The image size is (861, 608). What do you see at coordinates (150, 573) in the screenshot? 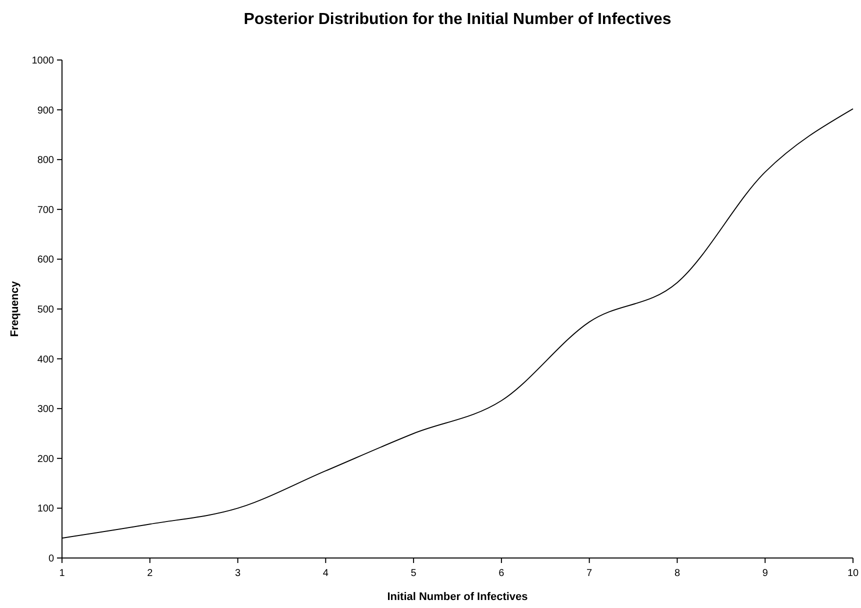
I see `x-tick-label: 2` at bounding box center [150, 573].